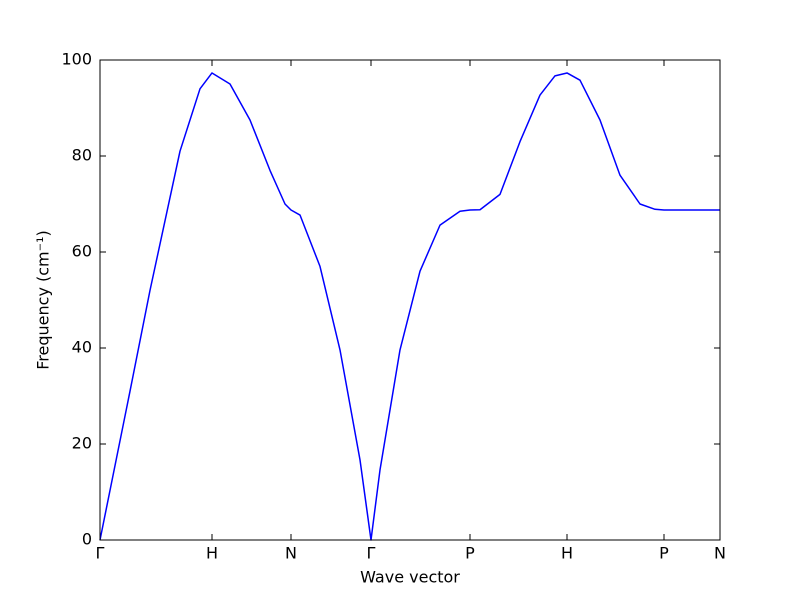 Image resolution: width=800 pixels, height=604 pixels. Describe the element at coordinates (82, 155) in the screenshot. I see `y-tick-label: 80` at that location.